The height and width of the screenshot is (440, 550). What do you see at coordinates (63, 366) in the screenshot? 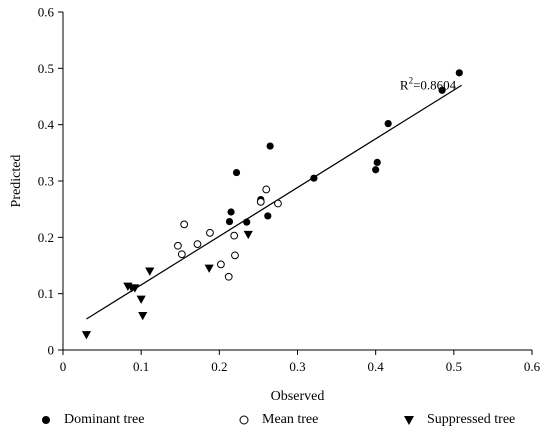
I see `x-tick-label: 0` at bounding box center [63, 366].